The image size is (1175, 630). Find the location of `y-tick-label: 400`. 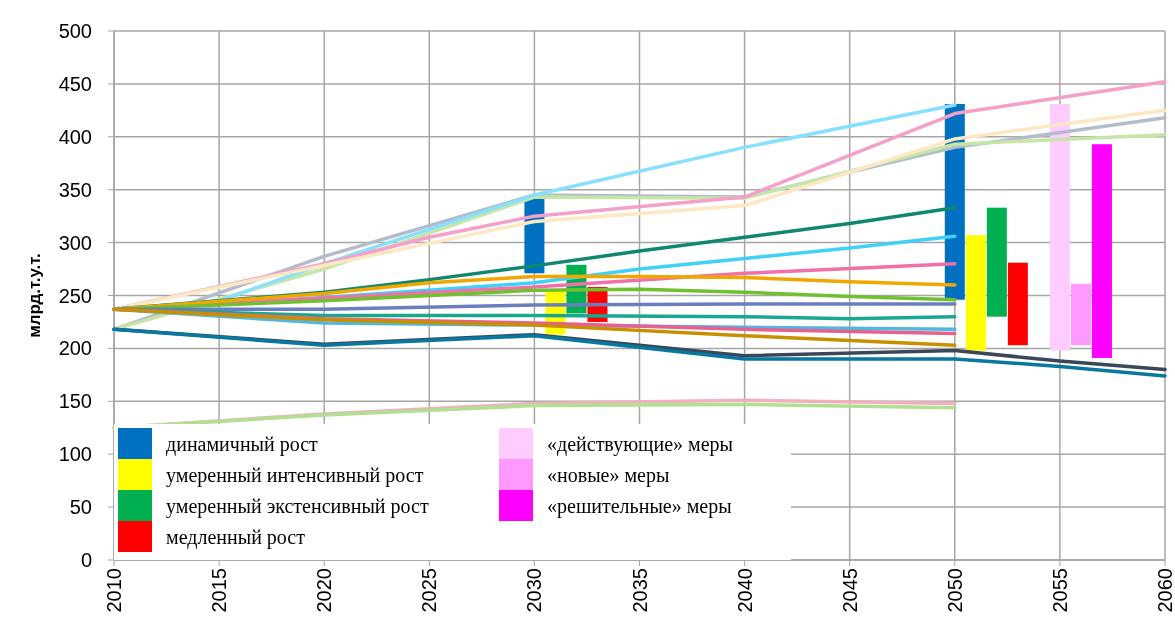

y-tick-label: 400 is located at coordinates (75, 136).